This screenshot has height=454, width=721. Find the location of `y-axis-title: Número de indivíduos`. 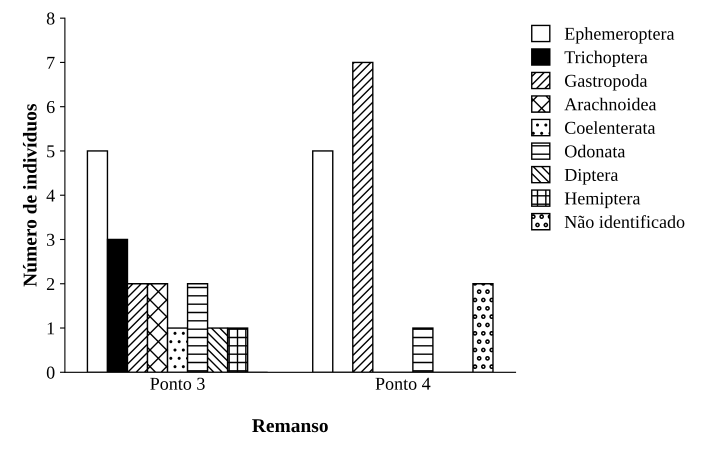

y-axis-title: Número de indivíduos is located at coordinates (29, 195).